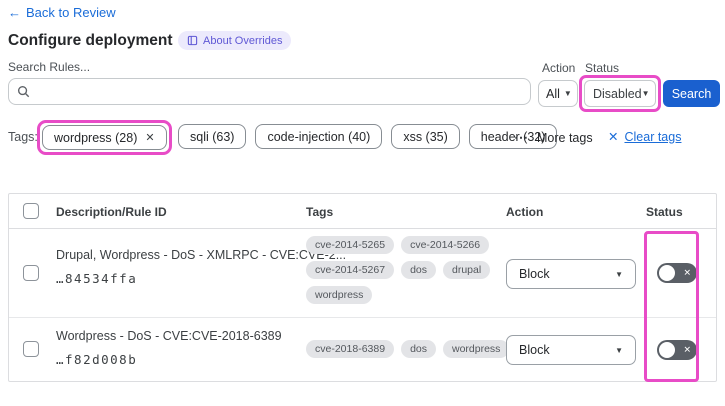 The image size is (725, 406). I want to click on column-header-action: Action, so click(525, 212).